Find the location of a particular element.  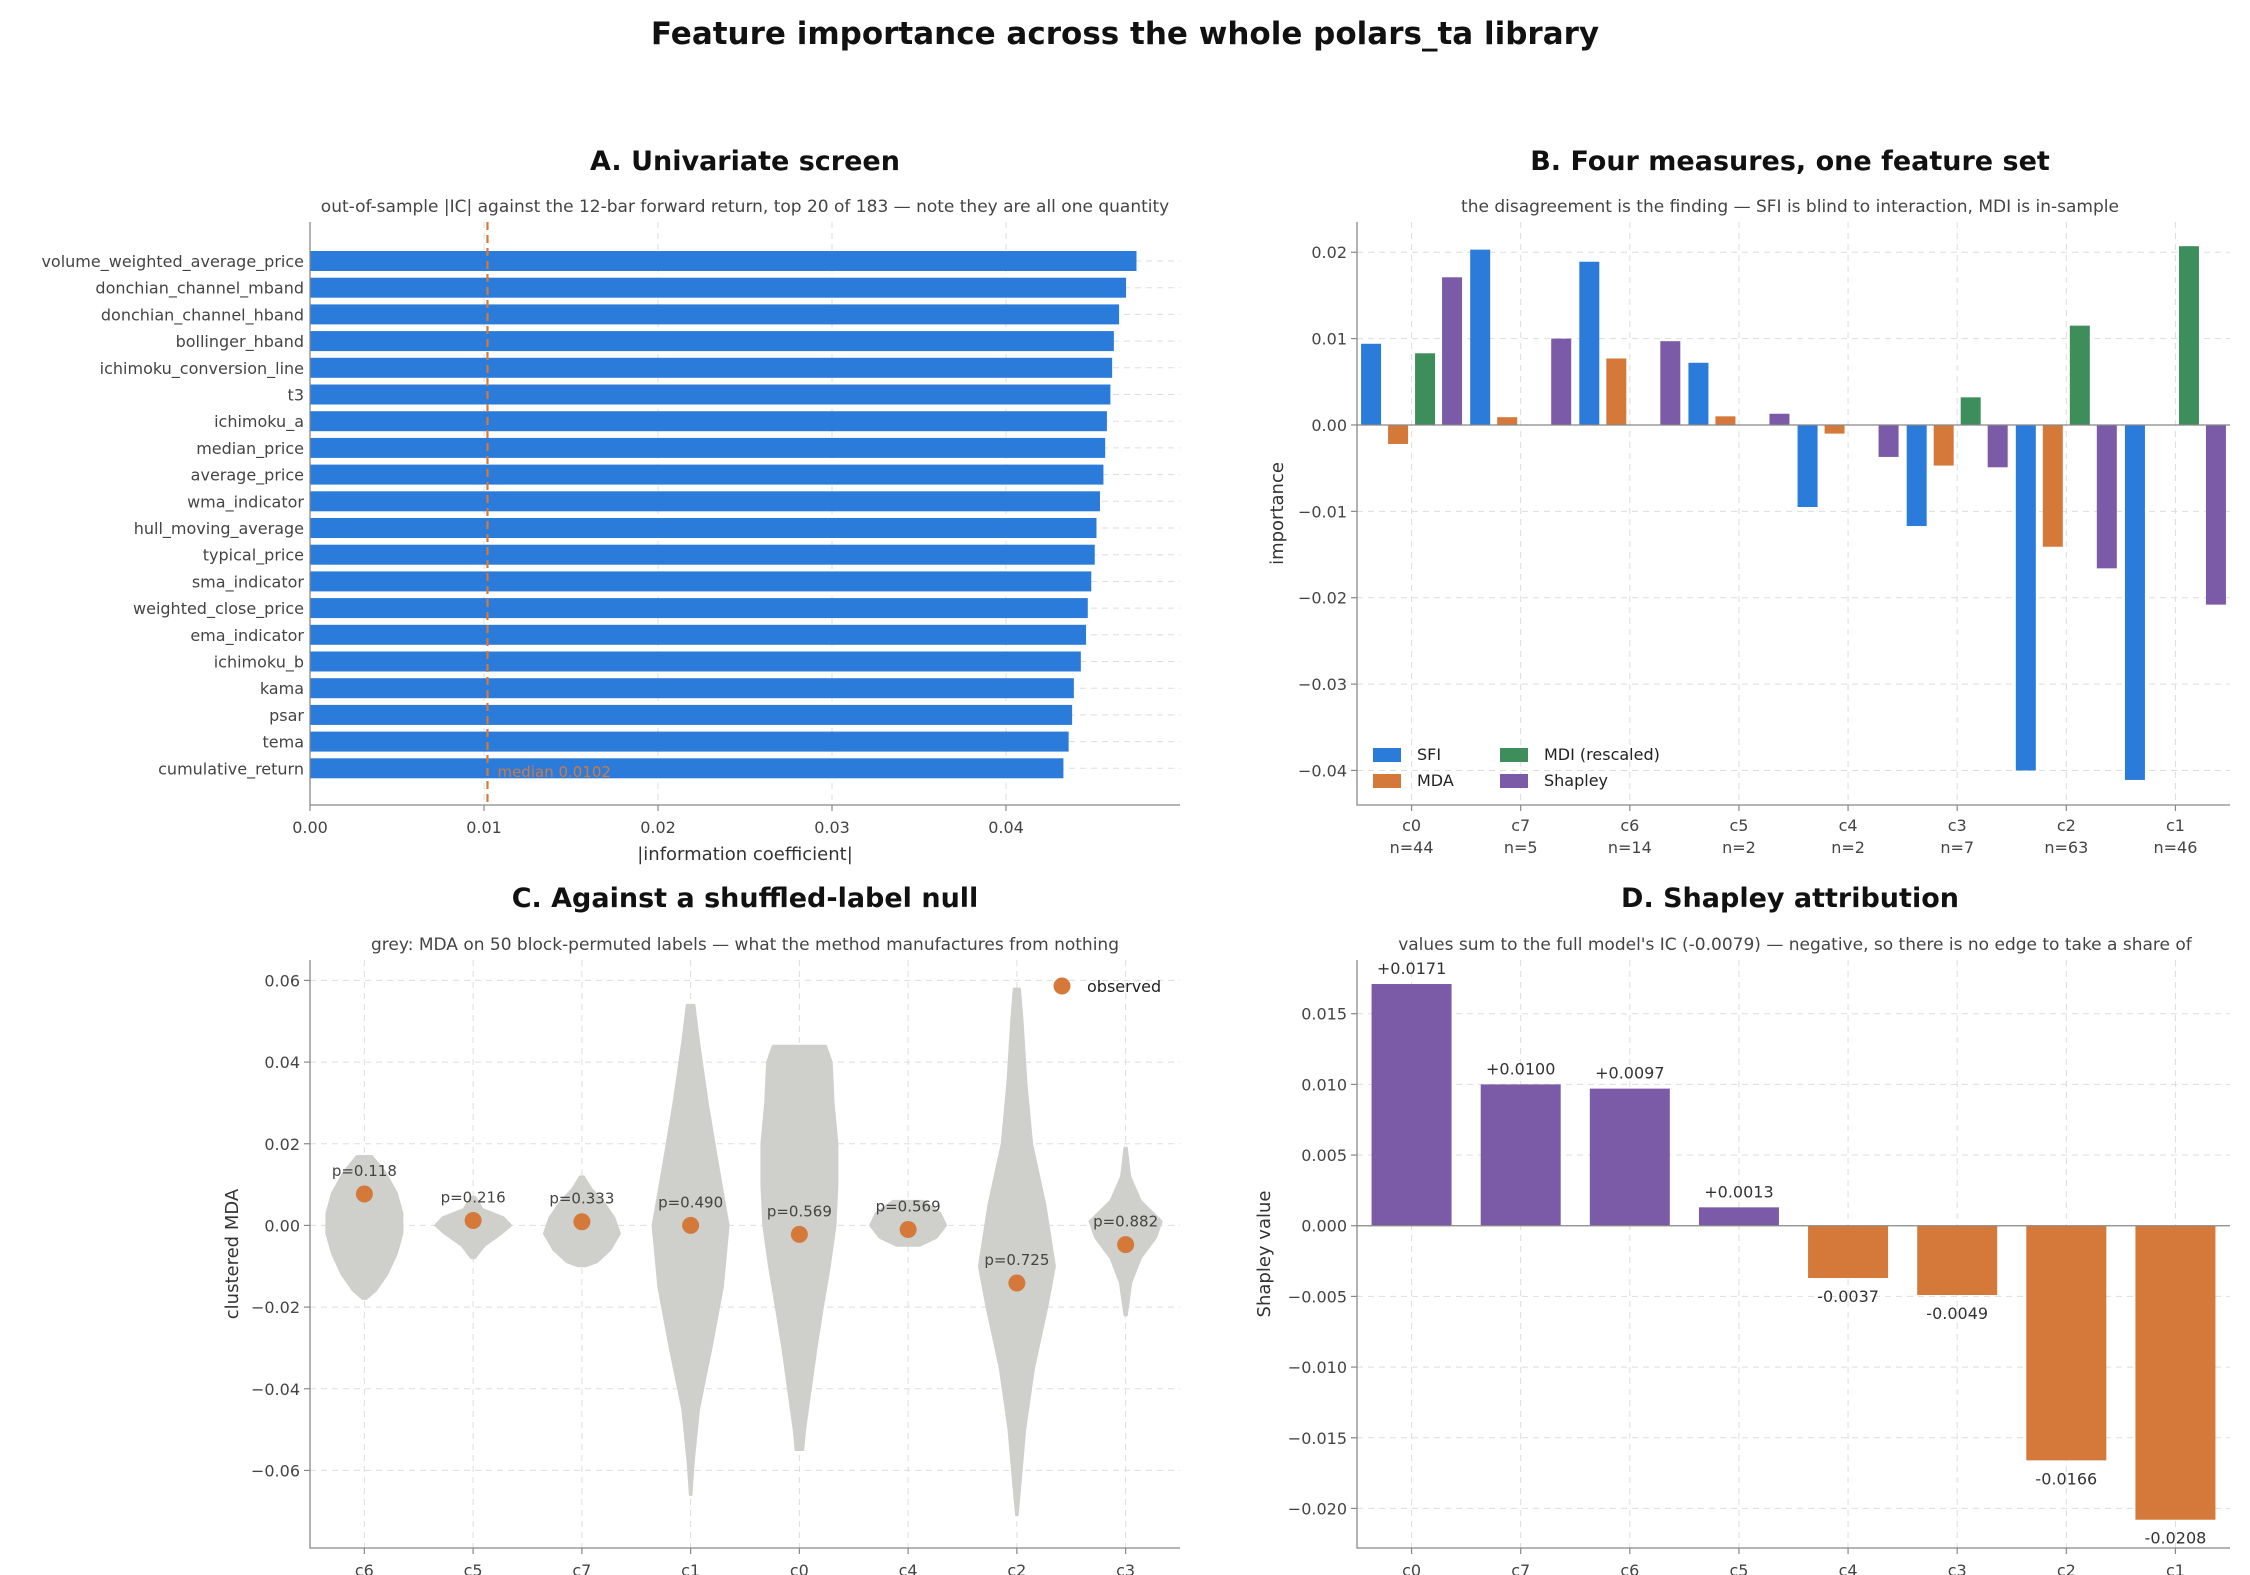

panel-d-value-label: -0.0208 is located at coordinates (2176, 1538).